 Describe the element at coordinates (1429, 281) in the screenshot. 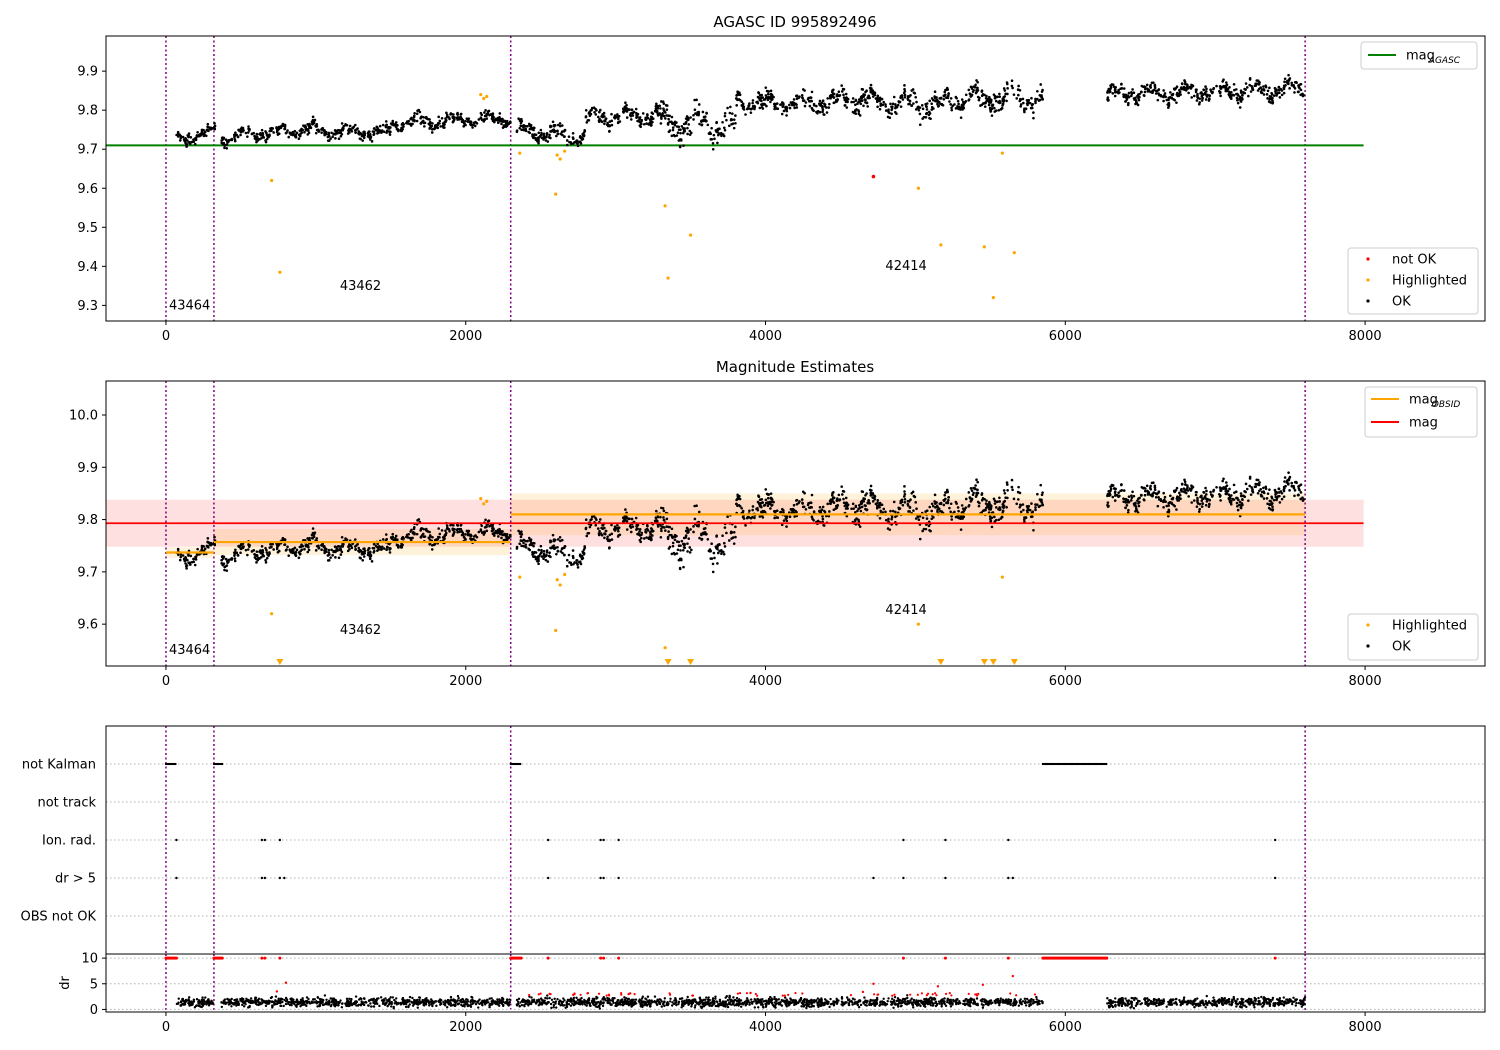

I see `legend-label: Highlighted` at that location.